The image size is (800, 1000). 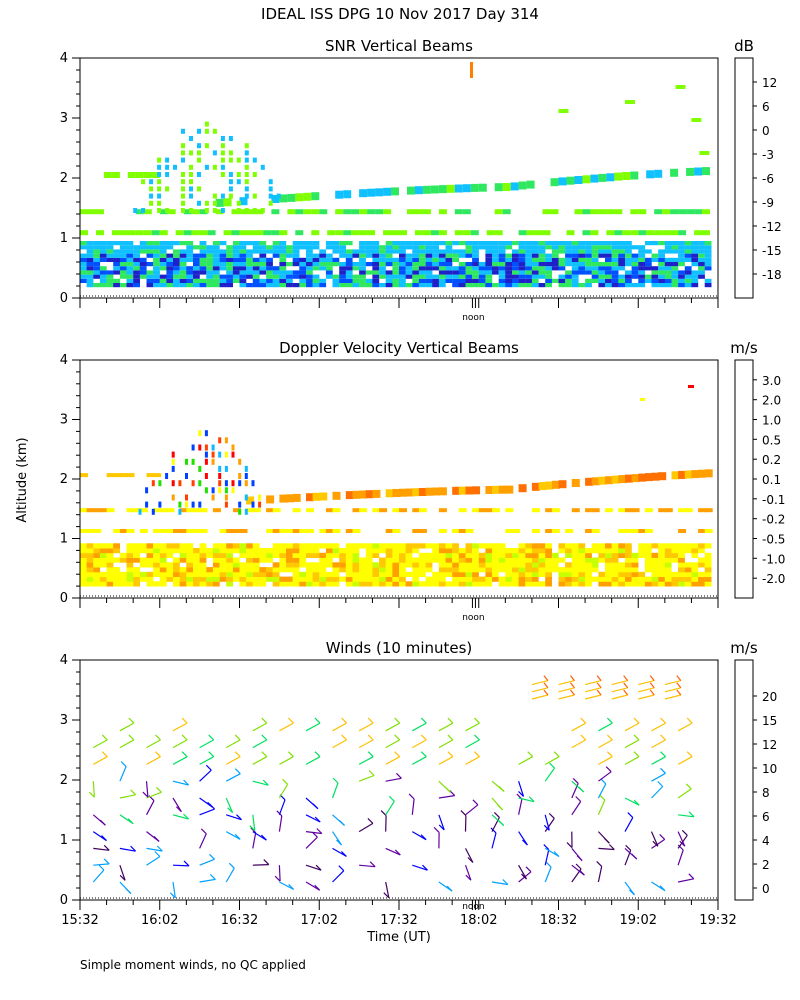 What do you see at coordinates (766, 793) in the screenshot?
I see `colorbar-label: 8` at bounding box center [766, 793].